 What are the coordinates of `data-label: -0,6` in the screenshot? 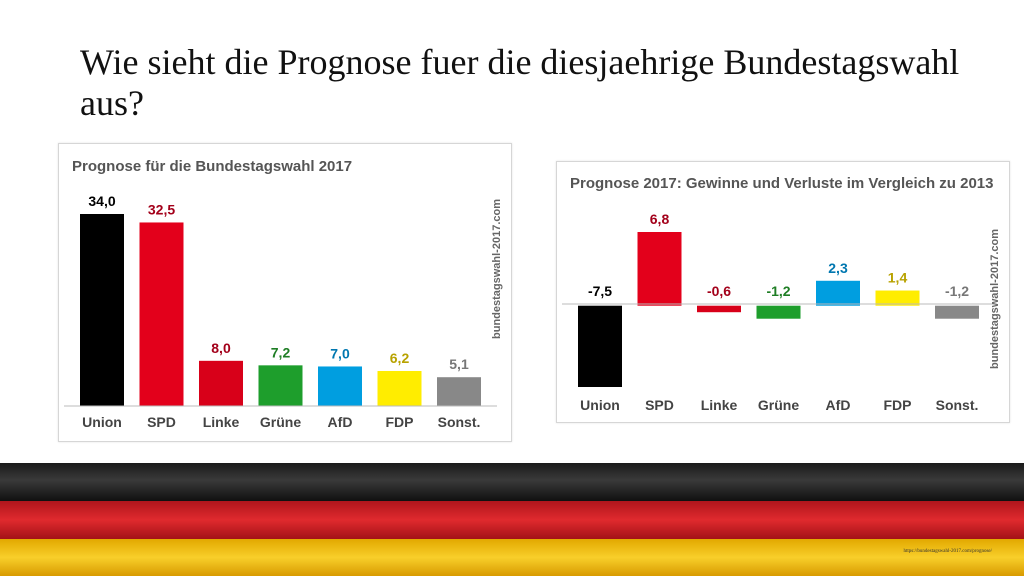 It's located at (719, 291).